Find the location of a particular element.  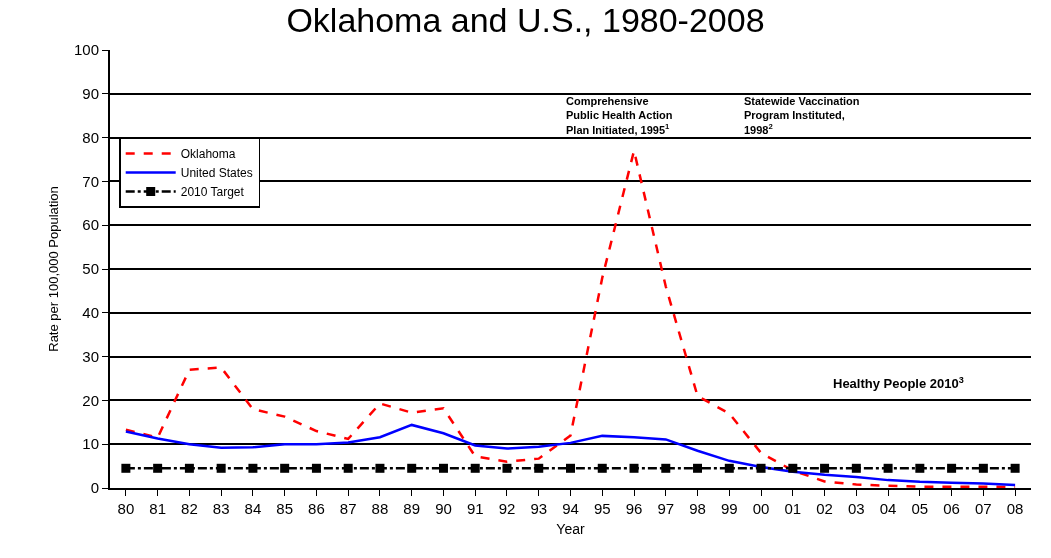

x-tick-label: 04 is located at coordinates (888, 508).